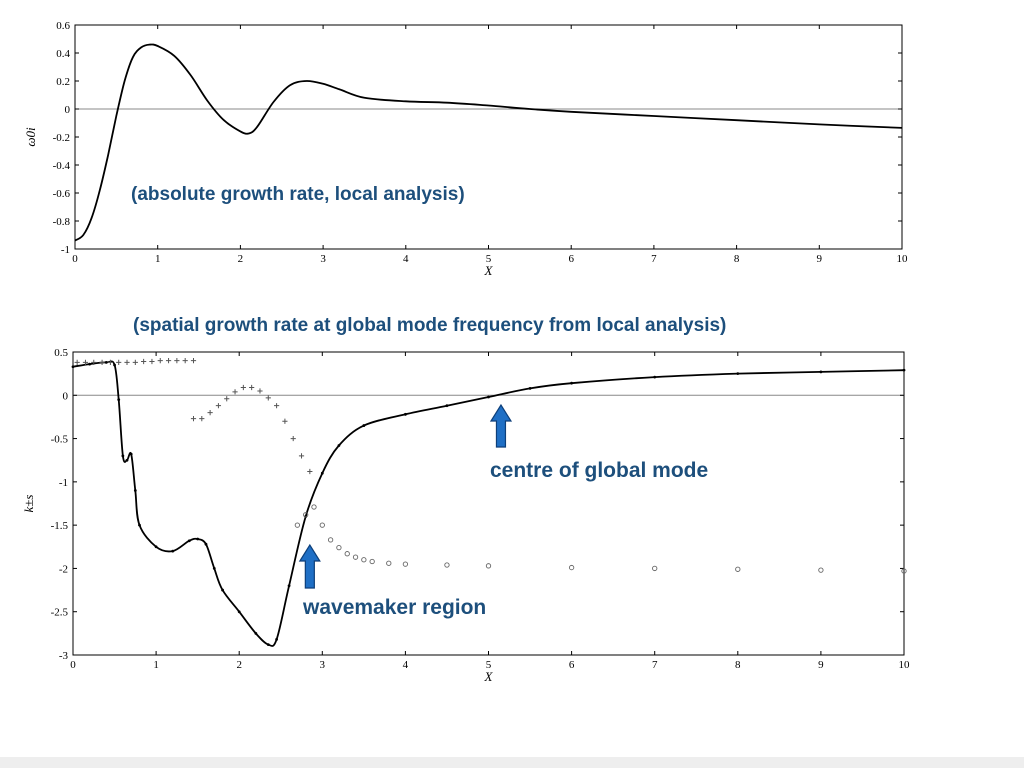  Describe the element at coordinates (65, 250) in the screenshot. I see `top-y-tick-label: -1` at that location.